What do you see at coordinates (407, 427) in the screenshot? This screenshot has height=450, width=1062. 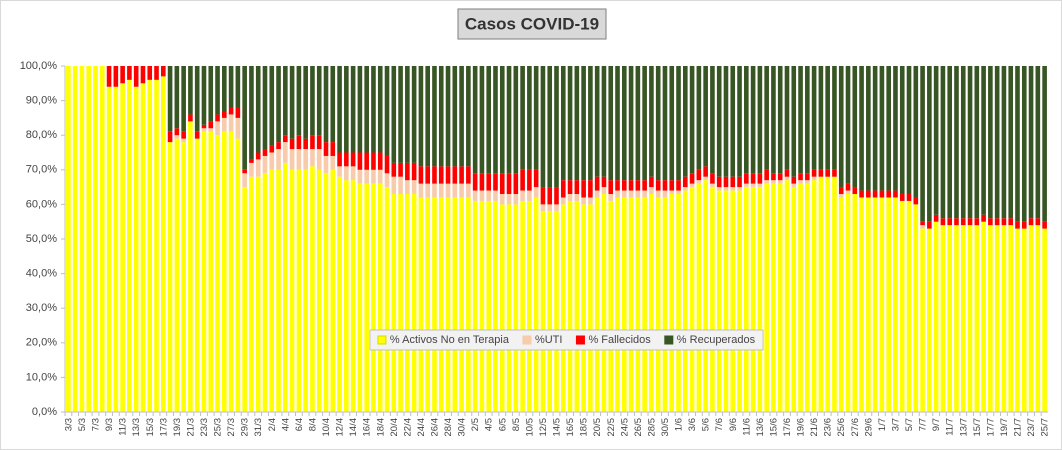 I see `x-tick-label: 22/4` at bounding box center [407, 427].